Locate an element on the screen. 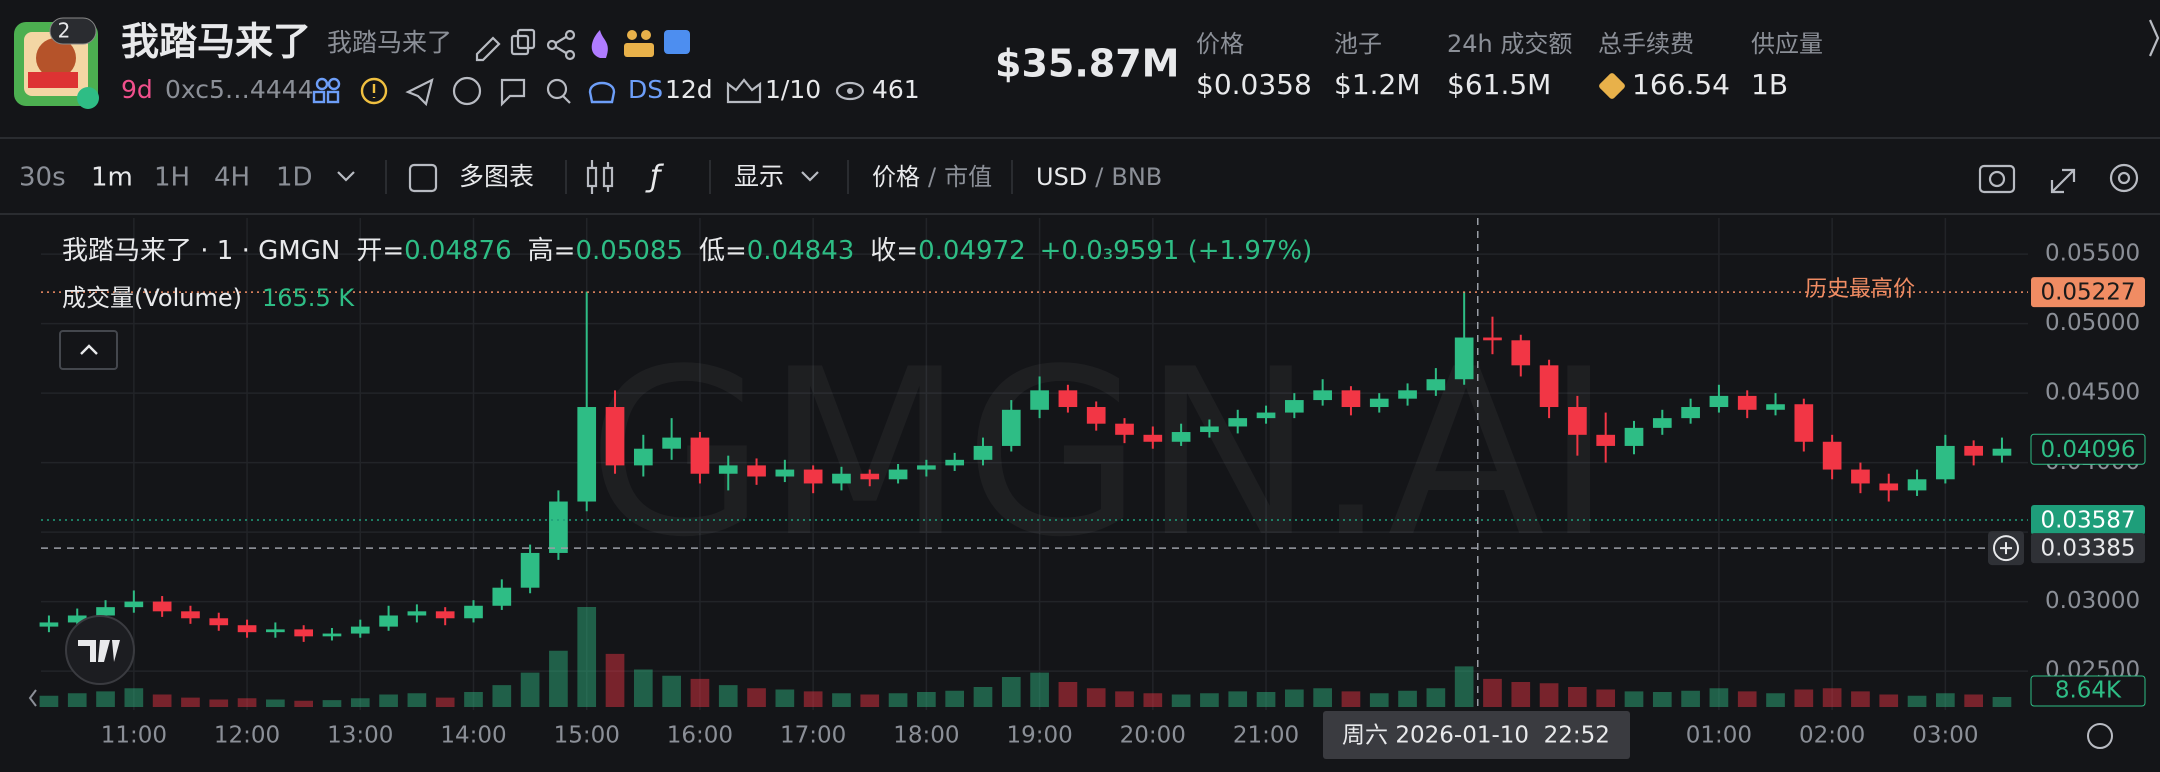 This screenshot has height=772, width=2160. telegram-icon is located at coordinates (419, 92).